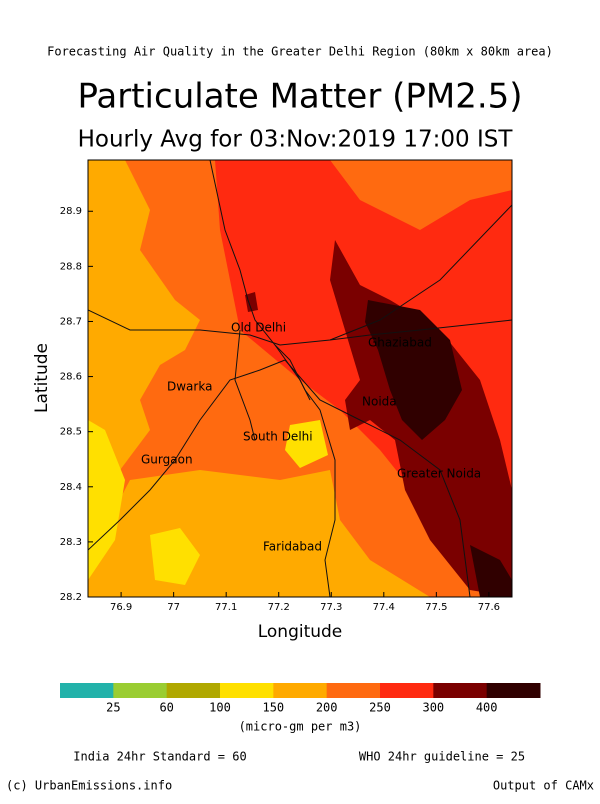 The image size is (600, 804). I want to click on x-tick-label: 77.3, so click(331, 607).